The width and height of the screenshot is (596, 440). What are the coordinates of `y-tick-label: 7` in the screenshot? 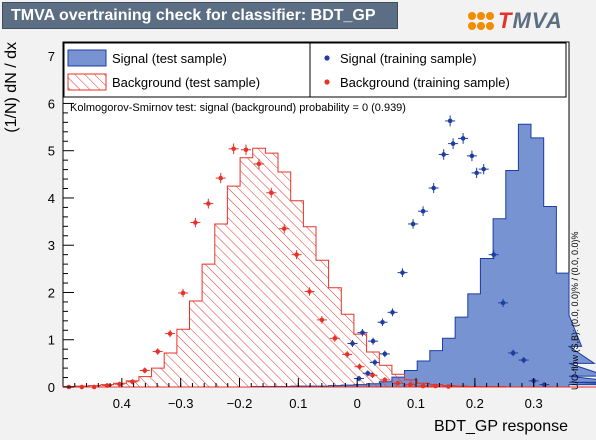 It's located at (51, 56).